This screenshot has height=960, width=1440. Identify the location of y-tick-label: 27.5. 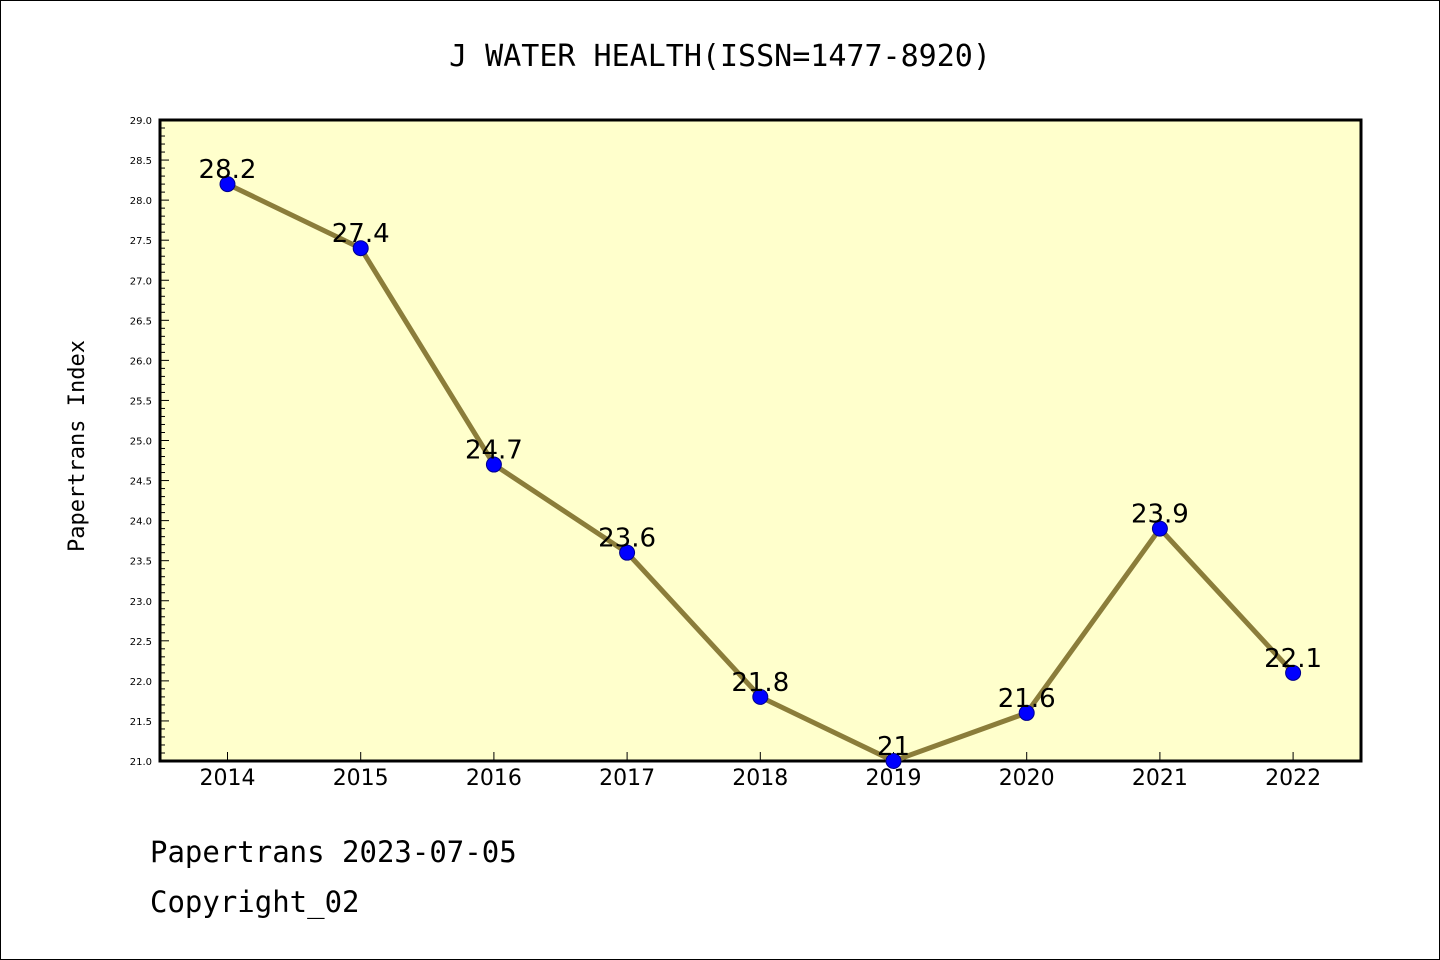
(141, 241).